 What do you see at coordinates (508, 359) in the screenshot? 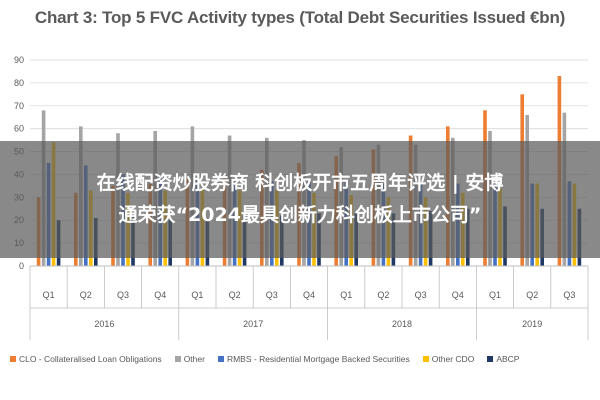
I see `legend-label: ABCP` at bounding box center [508, 359].